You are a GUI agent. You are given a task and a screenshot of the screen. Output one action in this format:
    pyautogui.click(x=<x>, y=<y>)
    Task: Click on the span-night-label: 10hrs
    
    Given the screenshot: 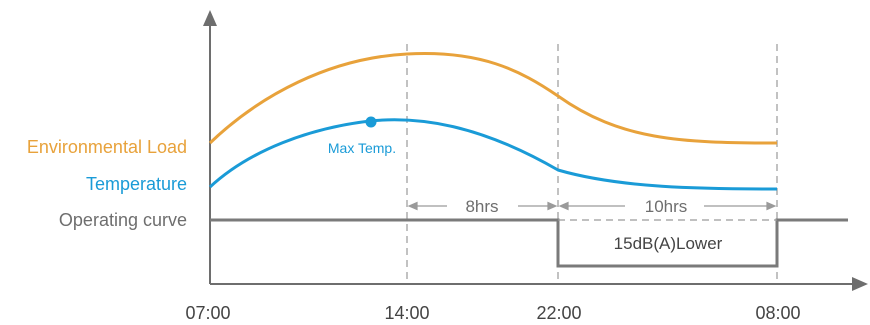 What is the action you would take?
    pyautogui.click(x=666, y=206)
    